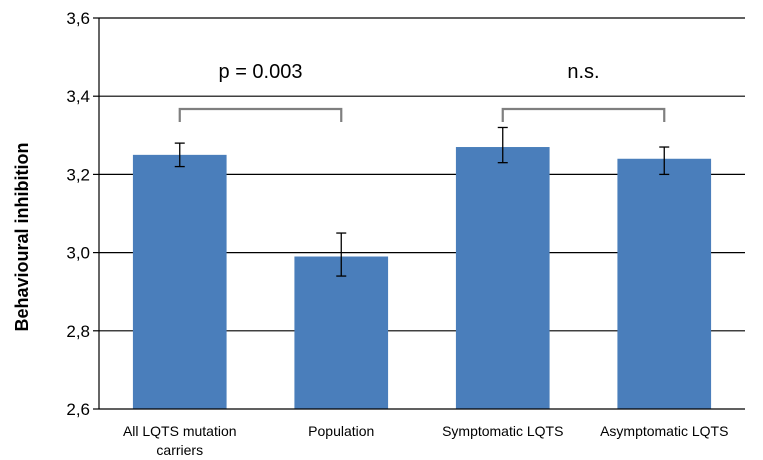  I want to click on y-tick-label: 3,0, so click(78, 253).